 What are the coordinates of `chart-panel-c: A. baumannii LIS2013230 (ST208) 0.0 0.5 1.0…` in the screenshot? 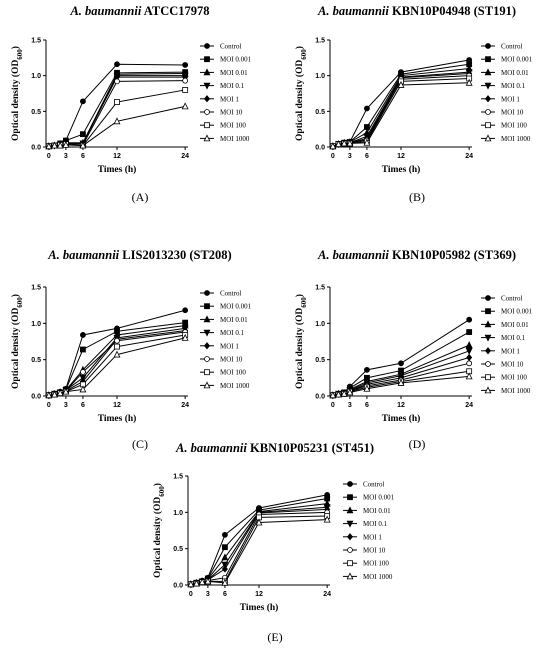 It's located at (131, 349).